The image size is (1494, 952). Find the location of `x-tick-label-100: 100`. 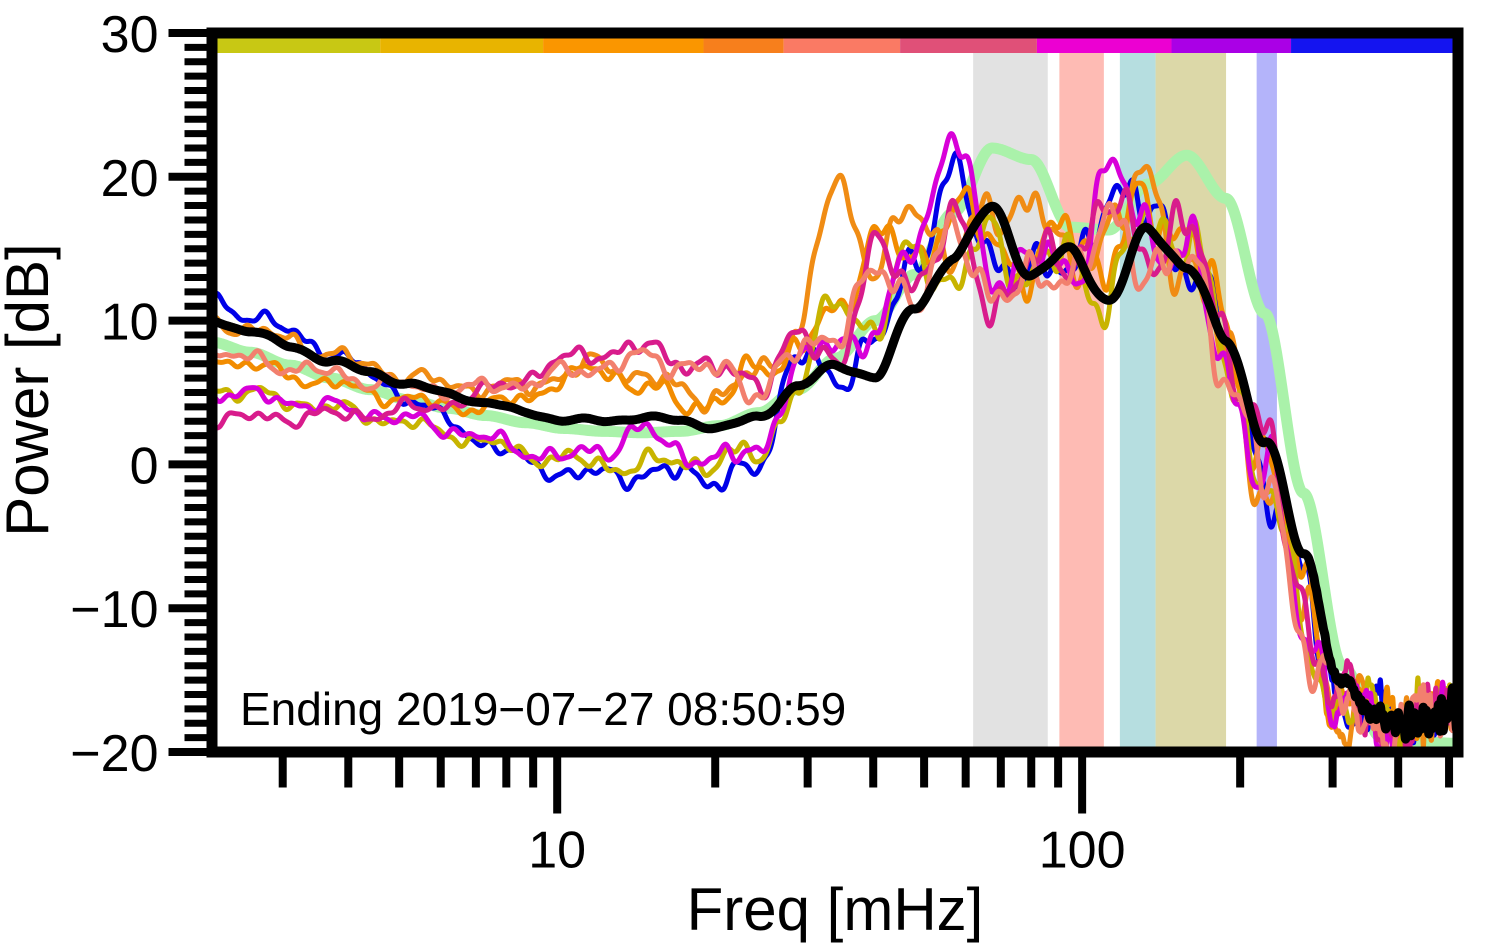

x-tick-label-100: 100 is located at coordinates (1082, 851).